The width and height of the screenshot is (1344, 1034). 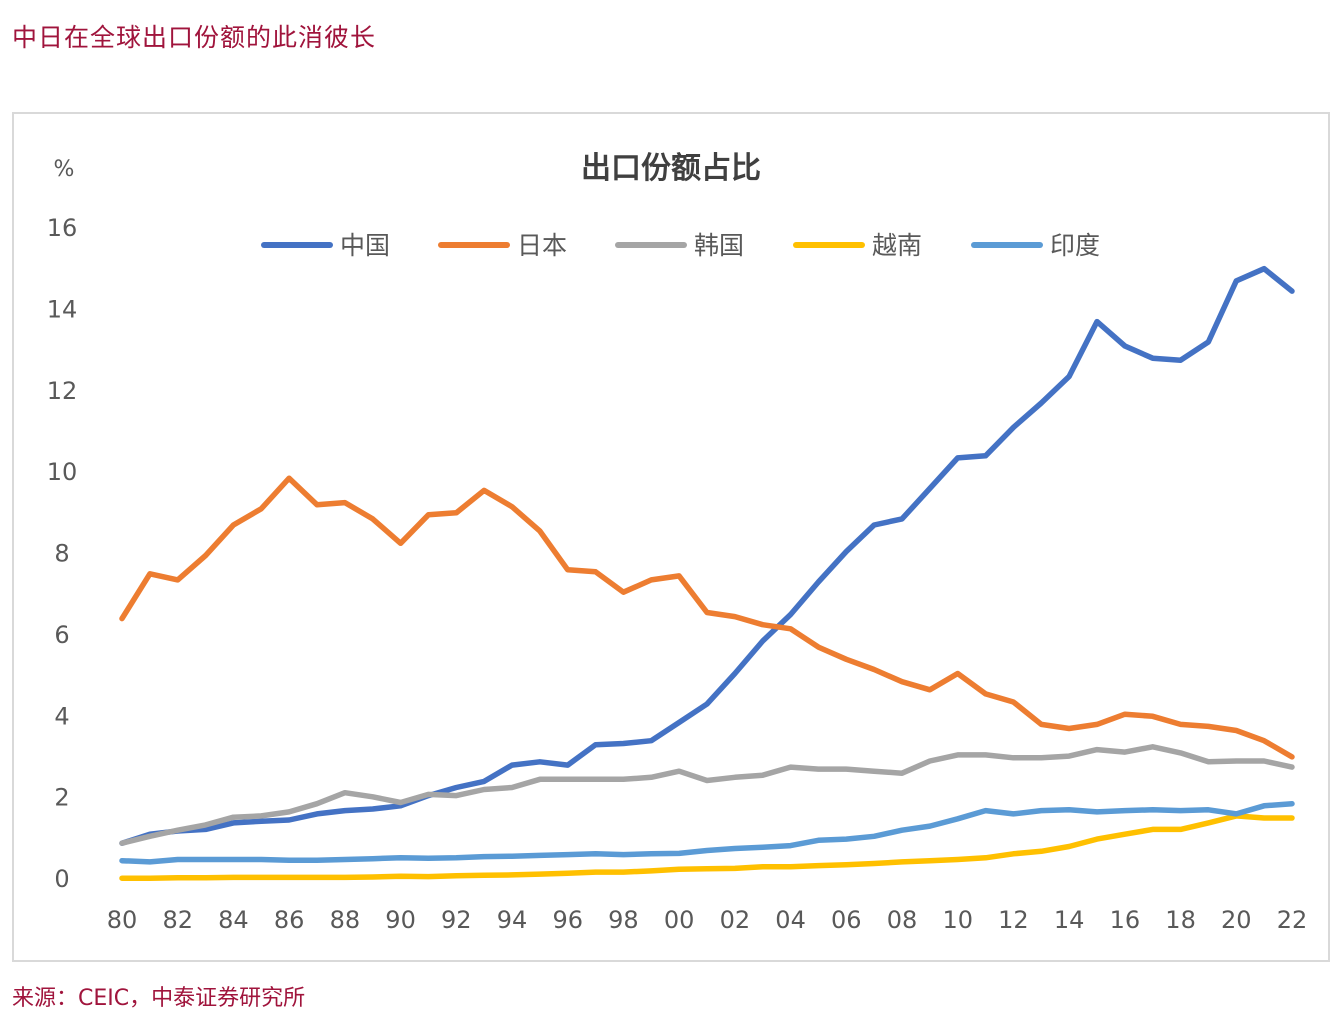 What do you see at coordinates (567, 920) in the screenshot?
I see `x-tick-label: 96` at bounding box center [567, 920].